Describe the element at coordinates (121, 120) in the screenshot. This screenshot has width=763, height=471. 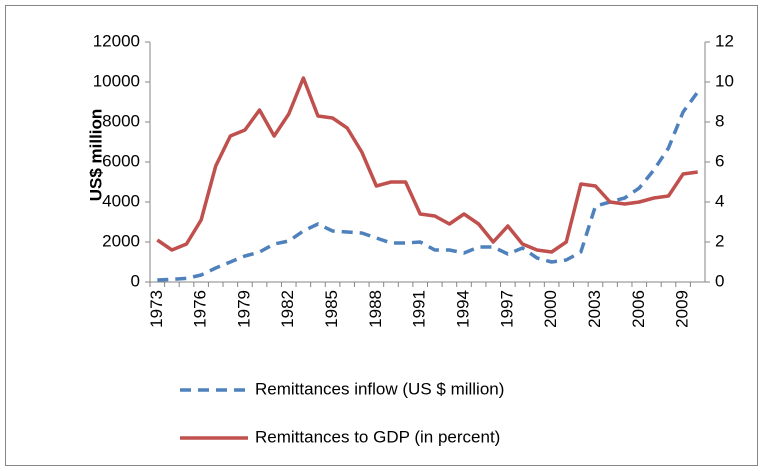
I see `y-tick-label: 8000` at that location.